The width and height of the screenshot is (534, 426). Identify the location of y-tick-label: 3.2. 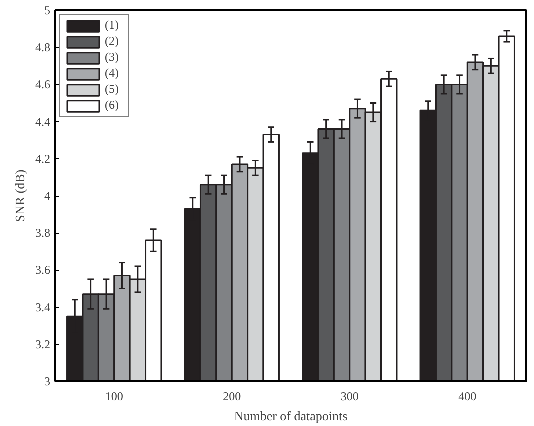
(43, 344).